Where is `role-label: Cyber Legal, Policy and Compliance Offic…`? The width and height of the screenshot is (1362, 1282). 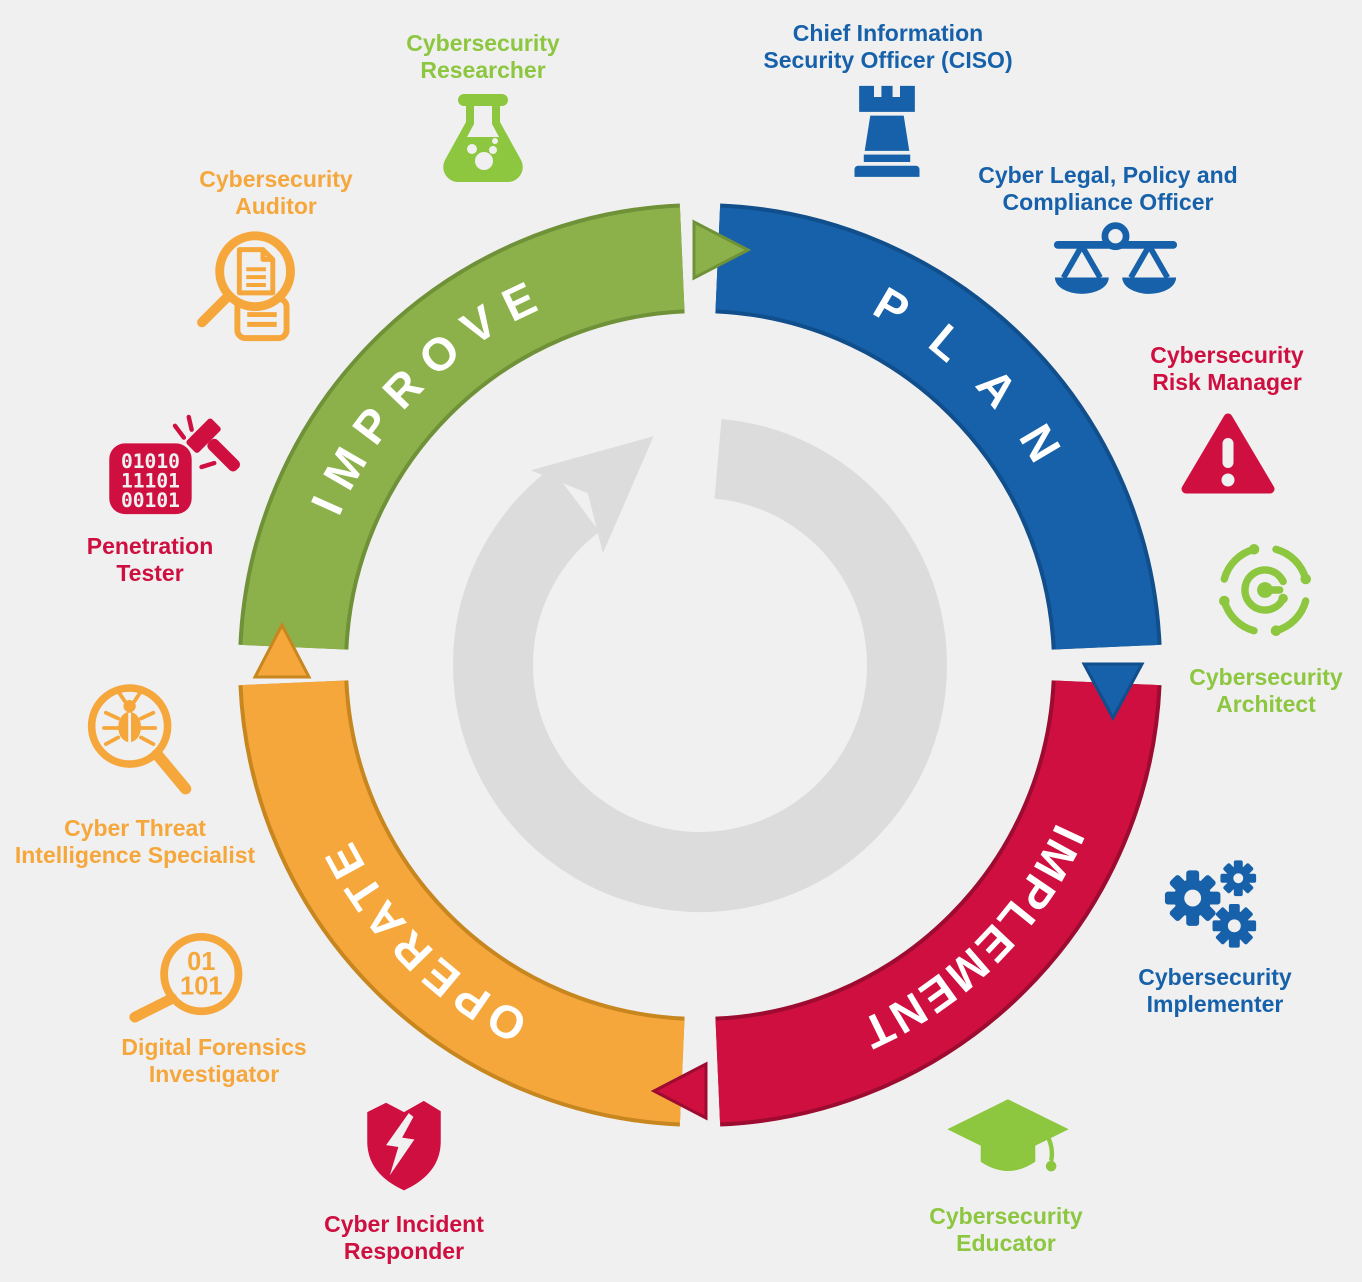 role-label: Cyber Legal, Policy and Compliance Offic… is located at coordinates (1108, 188).